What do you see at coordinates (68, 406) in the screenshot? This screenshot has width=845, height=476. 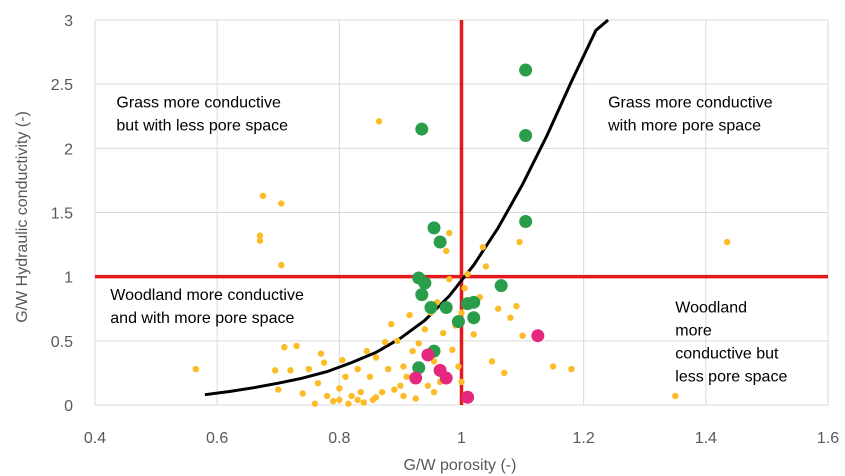 I see `y-tick-label: 0` at bounding box center [68, 406].